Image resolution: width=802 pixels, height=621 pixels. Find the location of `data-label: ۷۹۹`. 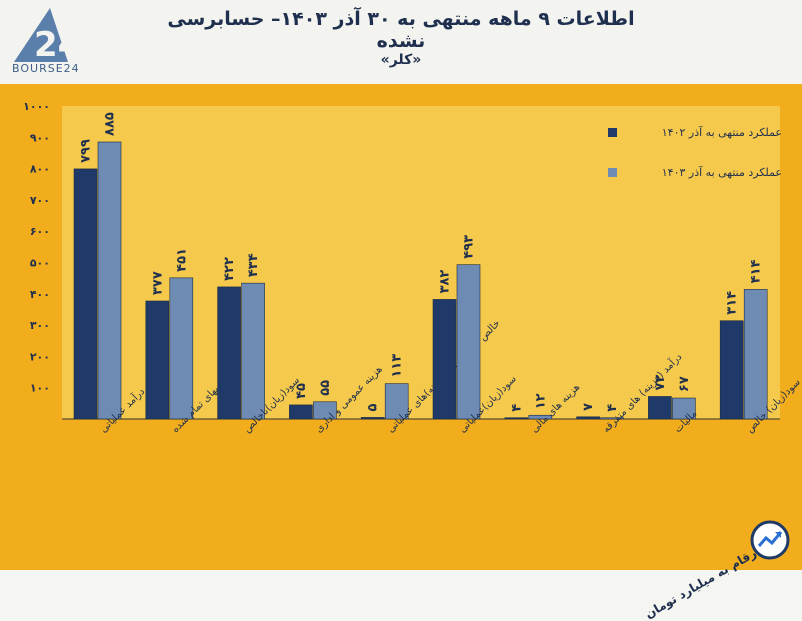

data-label: ۷۹۹ is located at coordinates (86, 151).